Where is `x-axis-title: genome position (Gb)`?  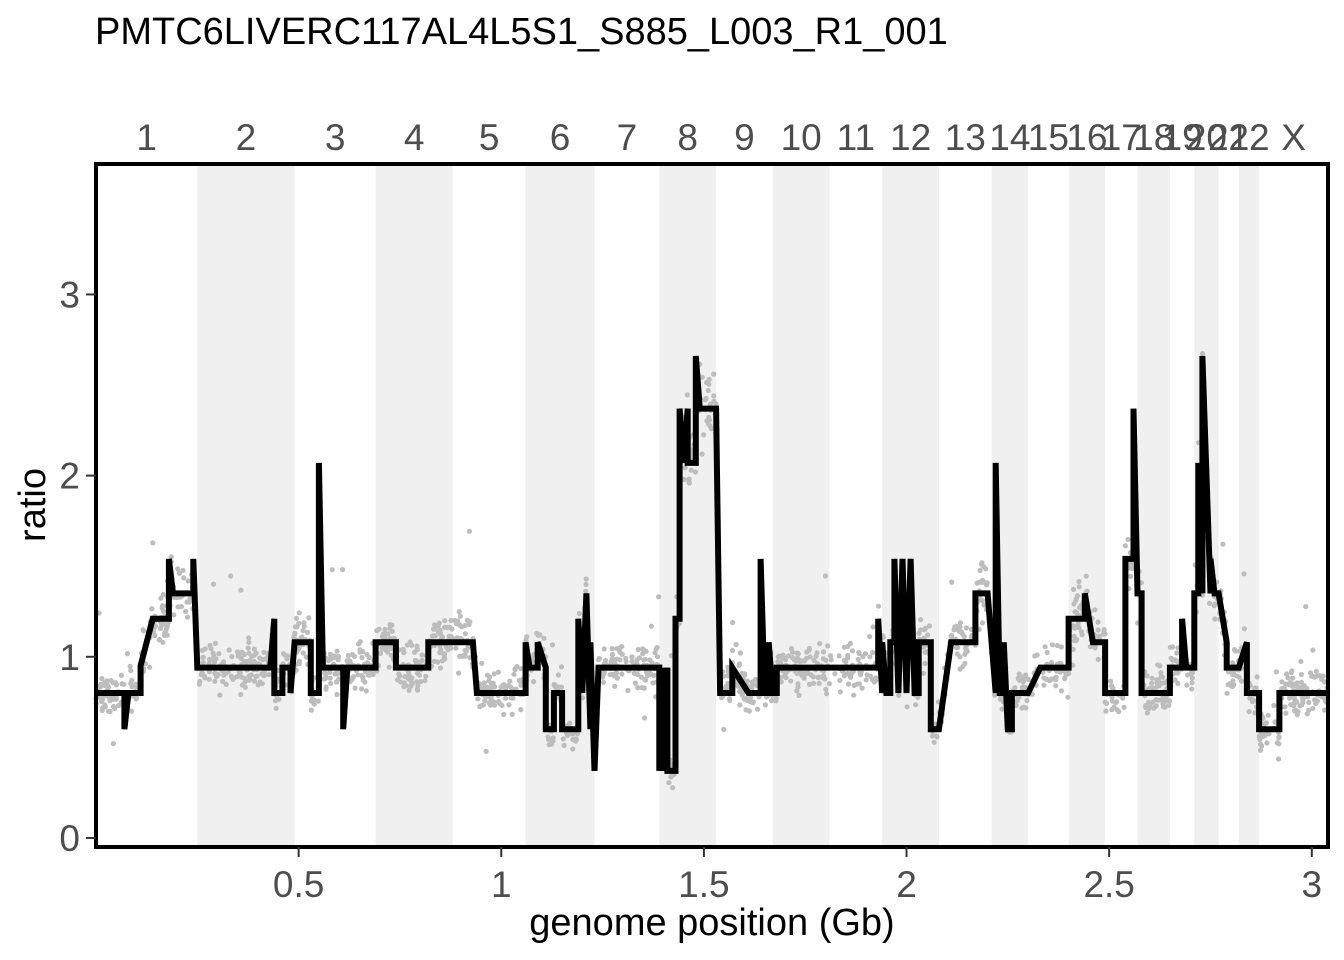 x-axis-title: genome position (Gb) is located at coordinates (711, 923).